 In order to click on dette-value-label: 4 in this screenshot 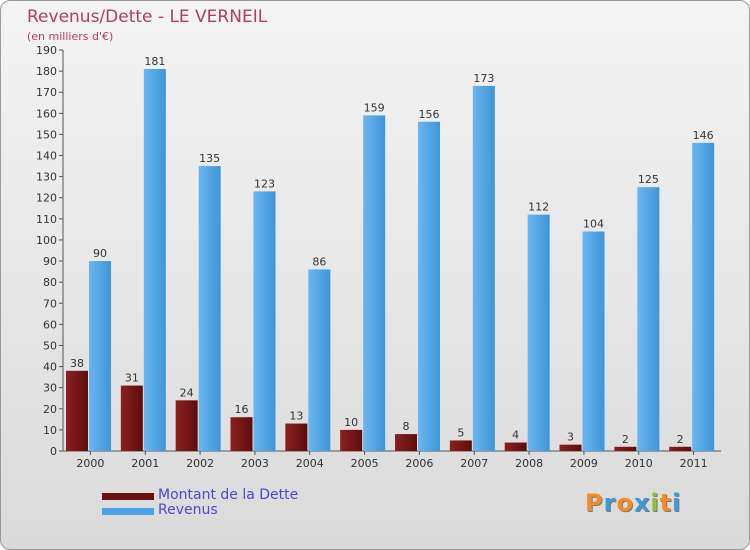, I will do `click(515, 435)`.